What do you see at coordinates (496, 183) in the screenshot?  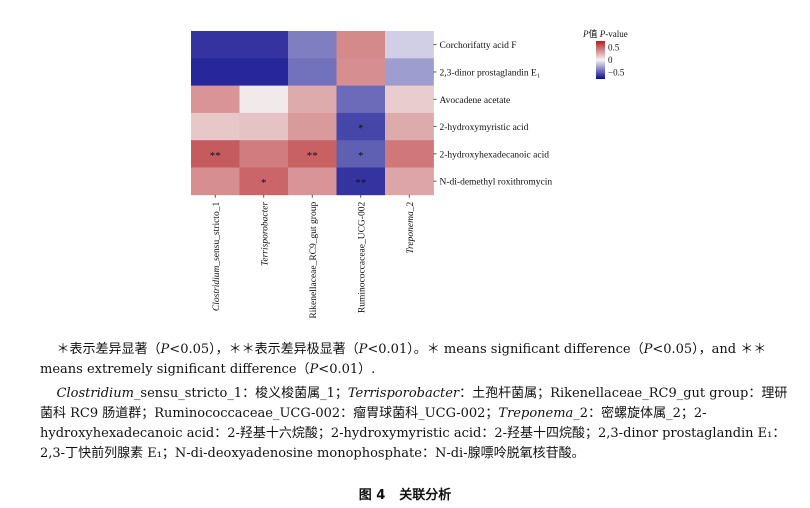 I see `row-label: N-di-demethyl roxithromycin` at bounding box center [496, 183].